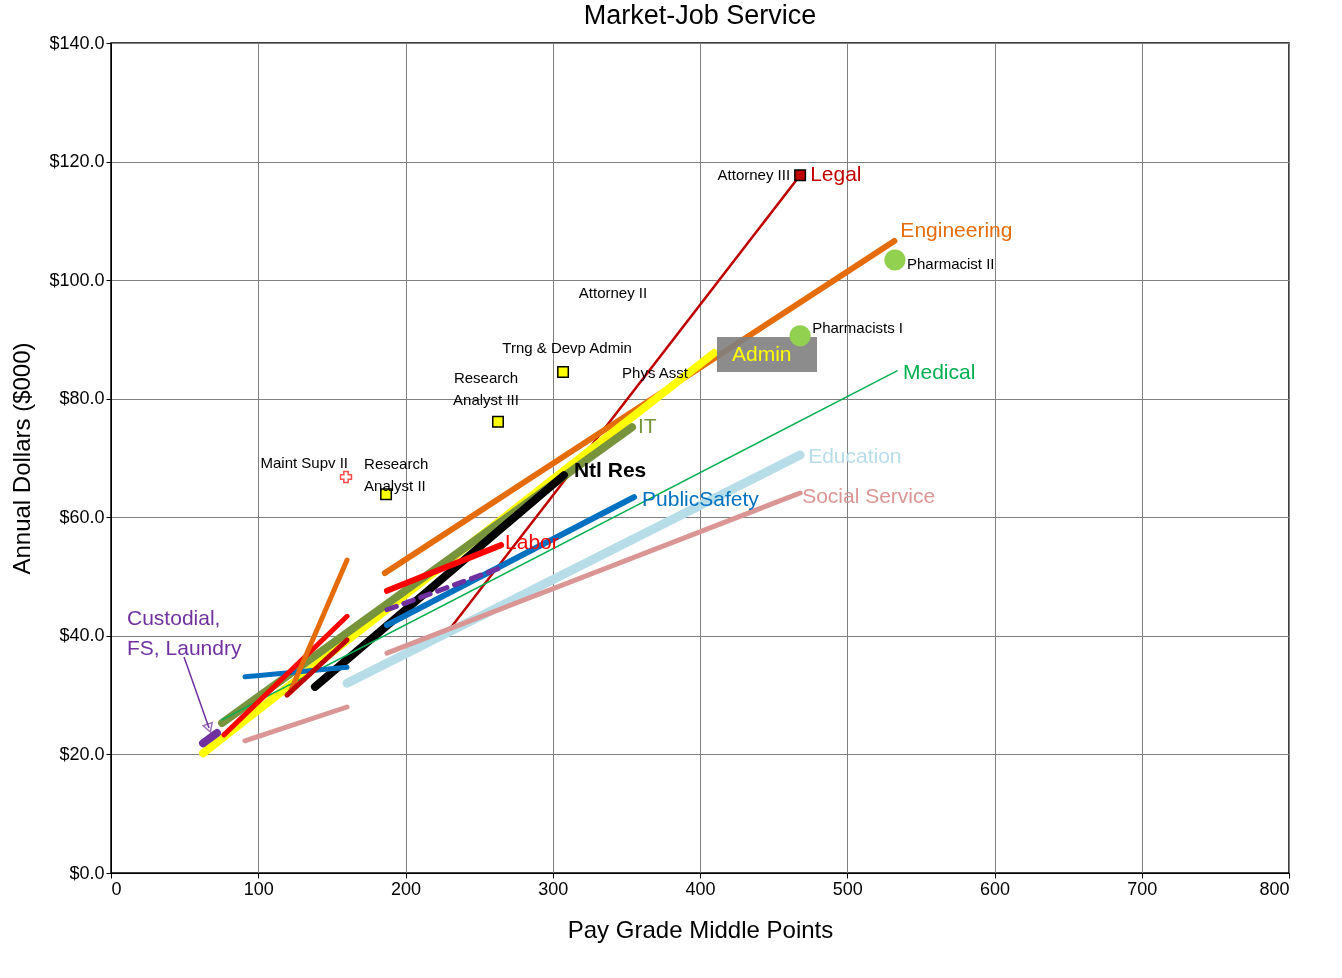 The height and width of the screenshot is (978, 1342). Describe the element at coordinates (754, 175) in the screenshot. I see `annotation: Attorney III` at that location.